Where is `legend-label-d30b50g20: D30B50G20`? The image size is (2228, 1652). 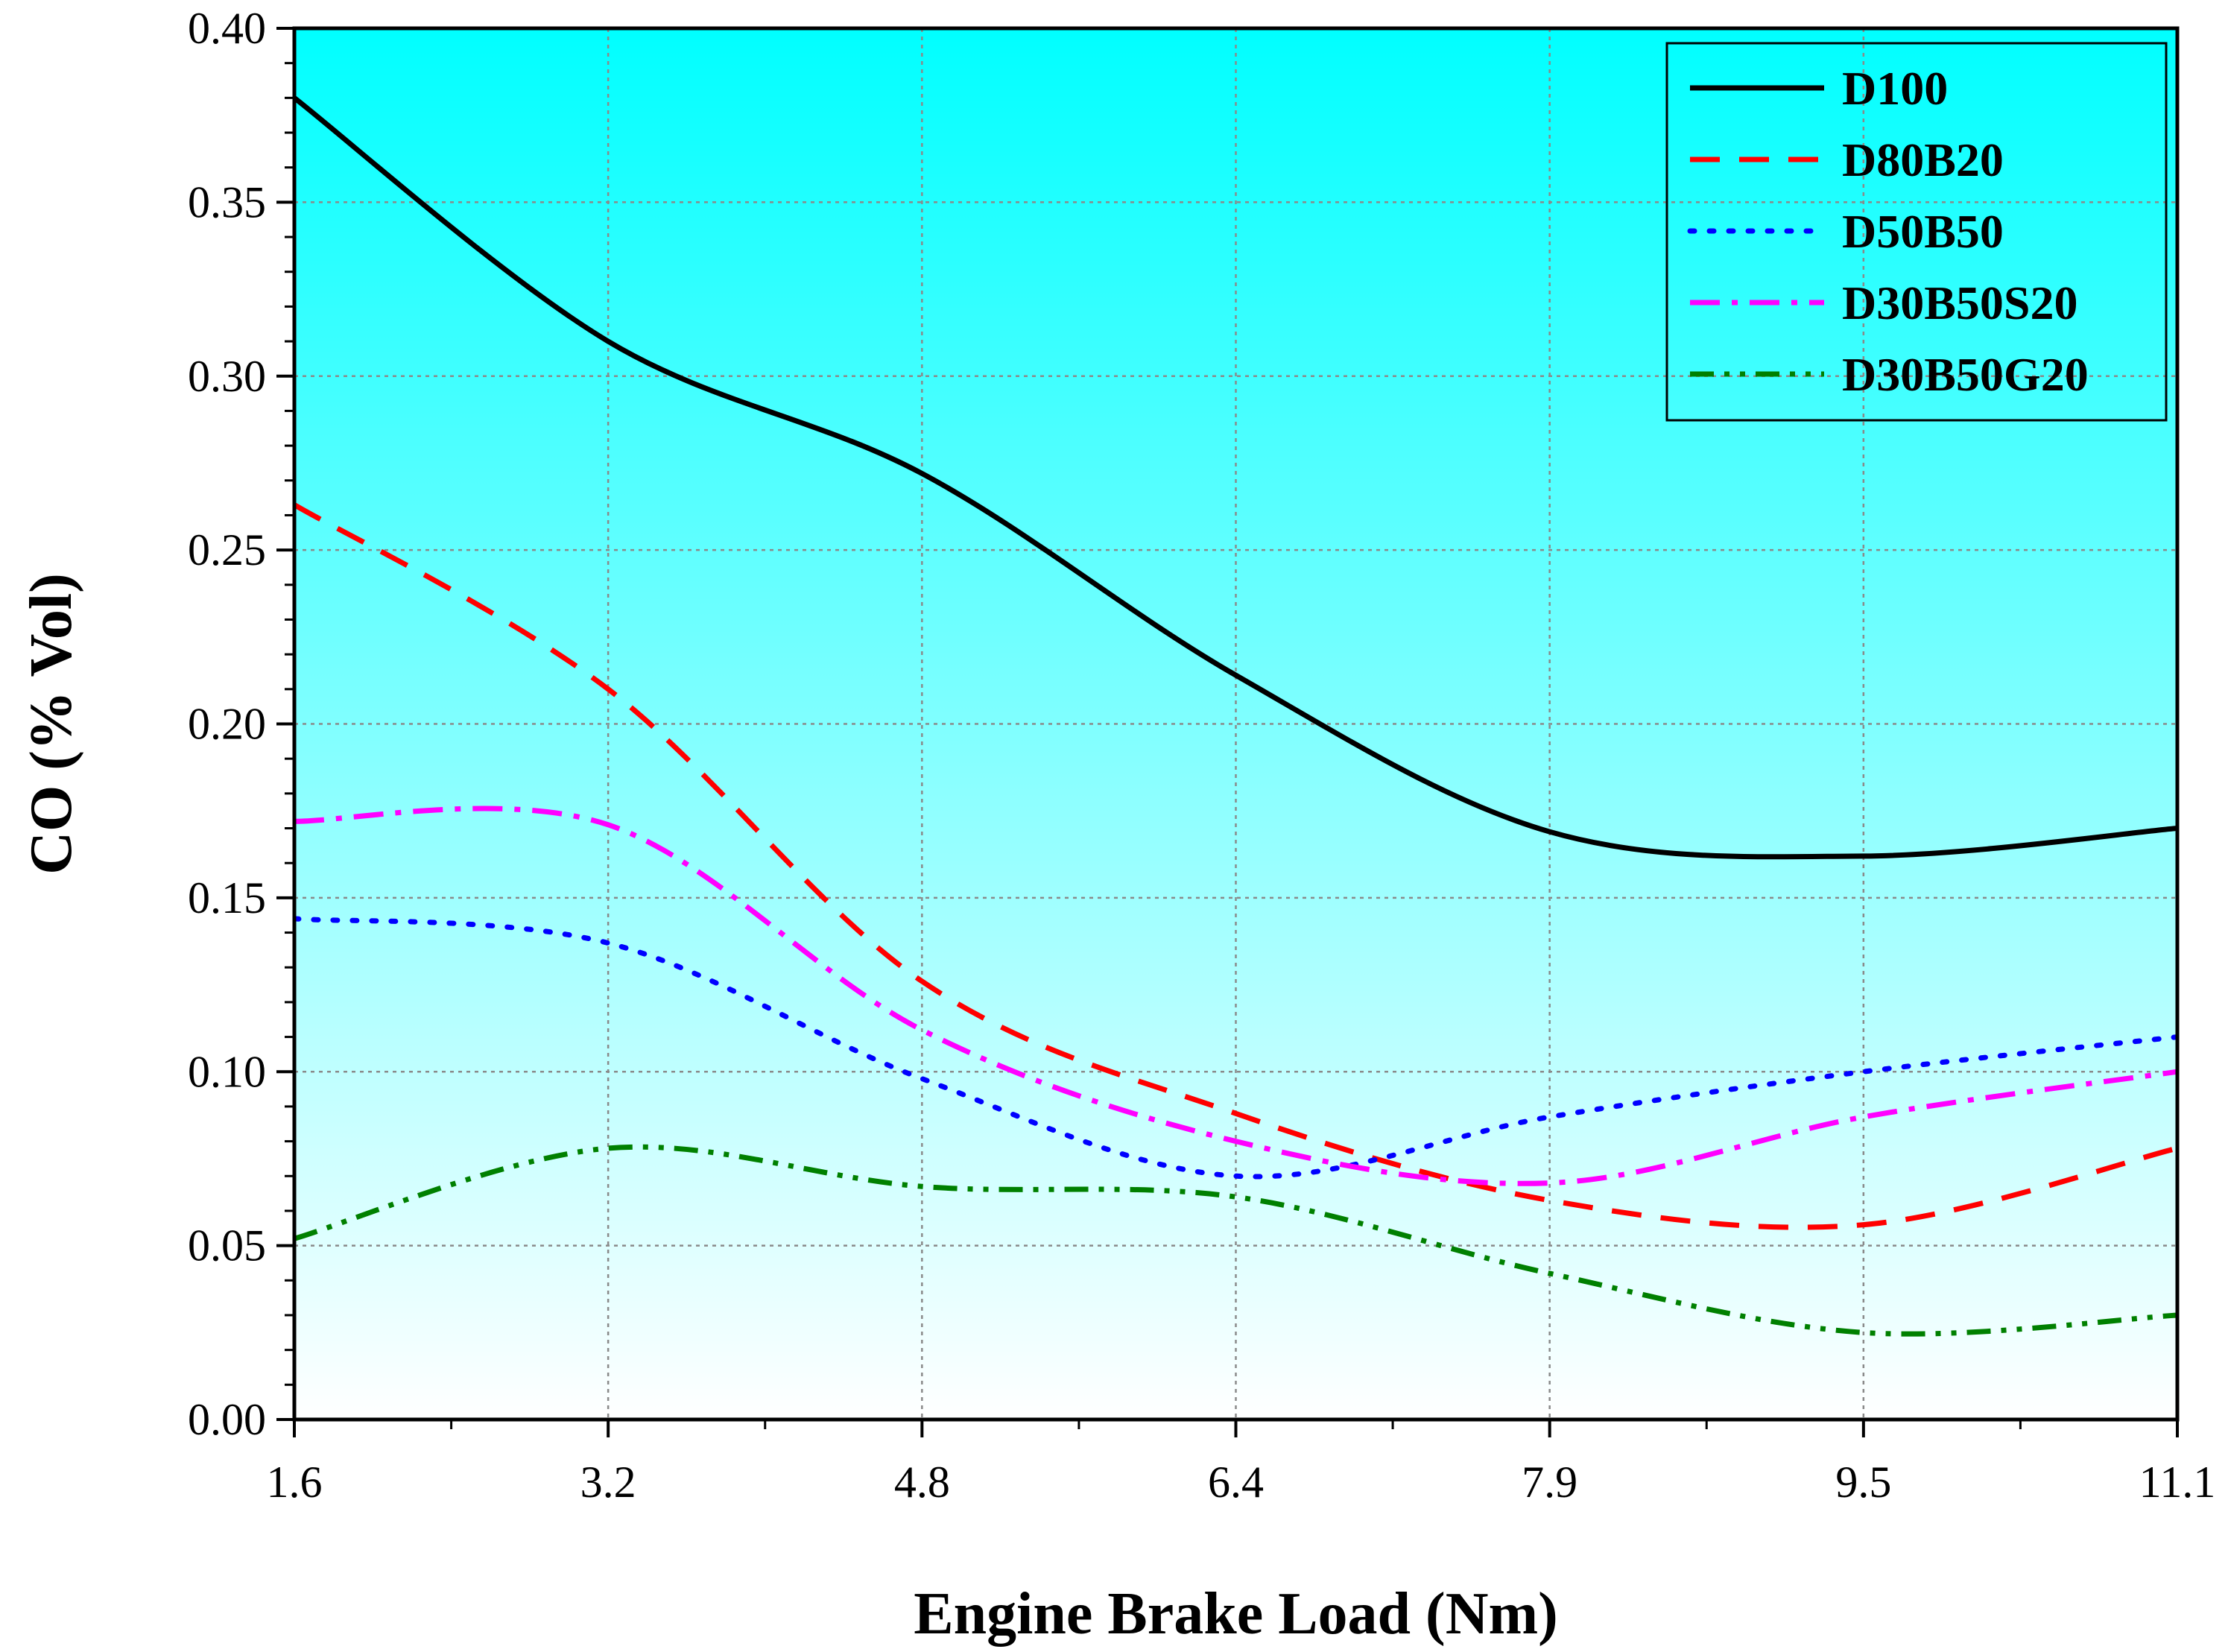 legend-label-d30b50g20: D30B50G20 is located at coordinates (1965, 374).